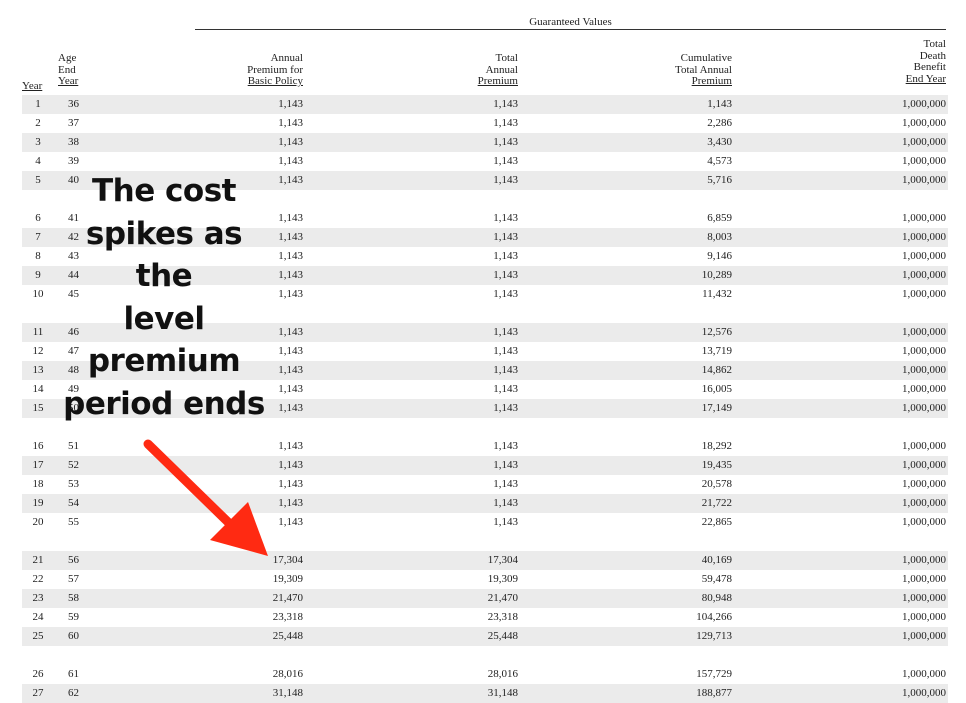  What do you see at coordinates (73, 408) in the screenshot?
I see `cell-age: 50` at bounding box center [73, 408].